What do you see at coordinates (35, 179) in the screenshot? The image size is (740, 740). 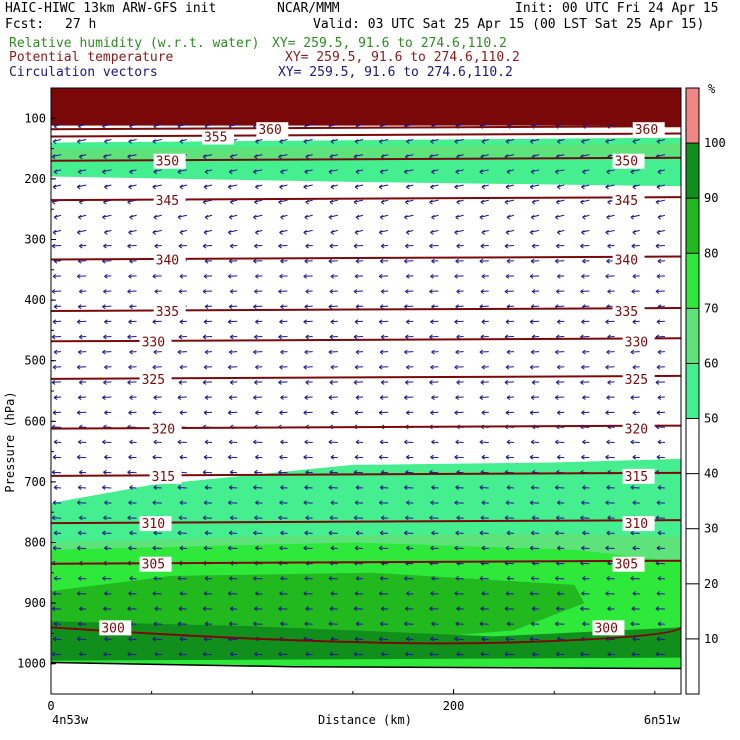 I see `y-tick-200: 200` at bounding box center [35, 179].